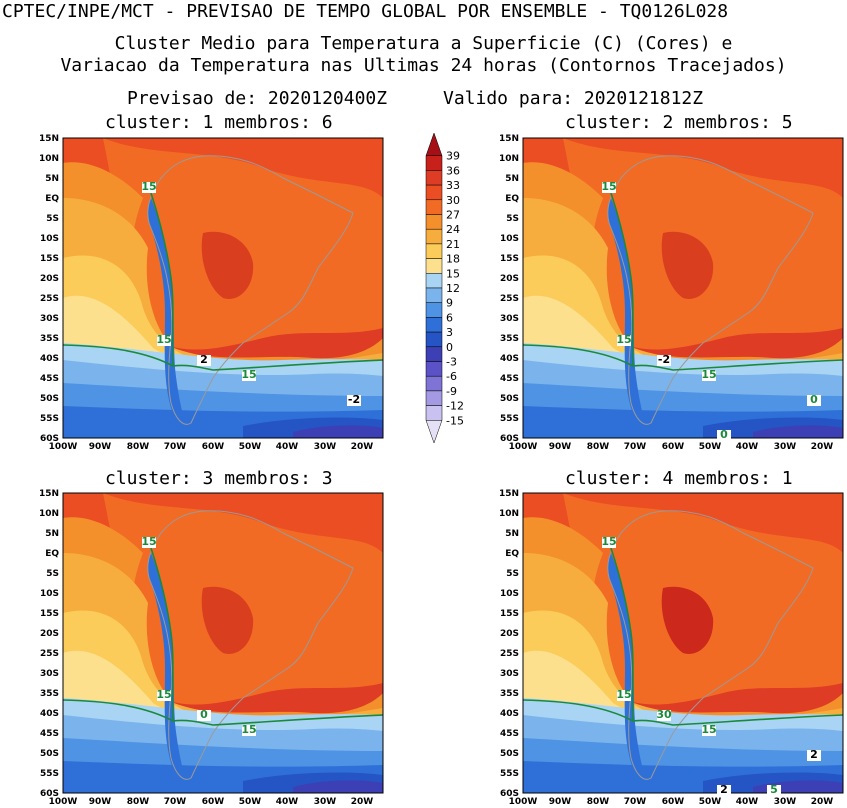  I want to click on colorbar-label: -12, so click(455, 406).